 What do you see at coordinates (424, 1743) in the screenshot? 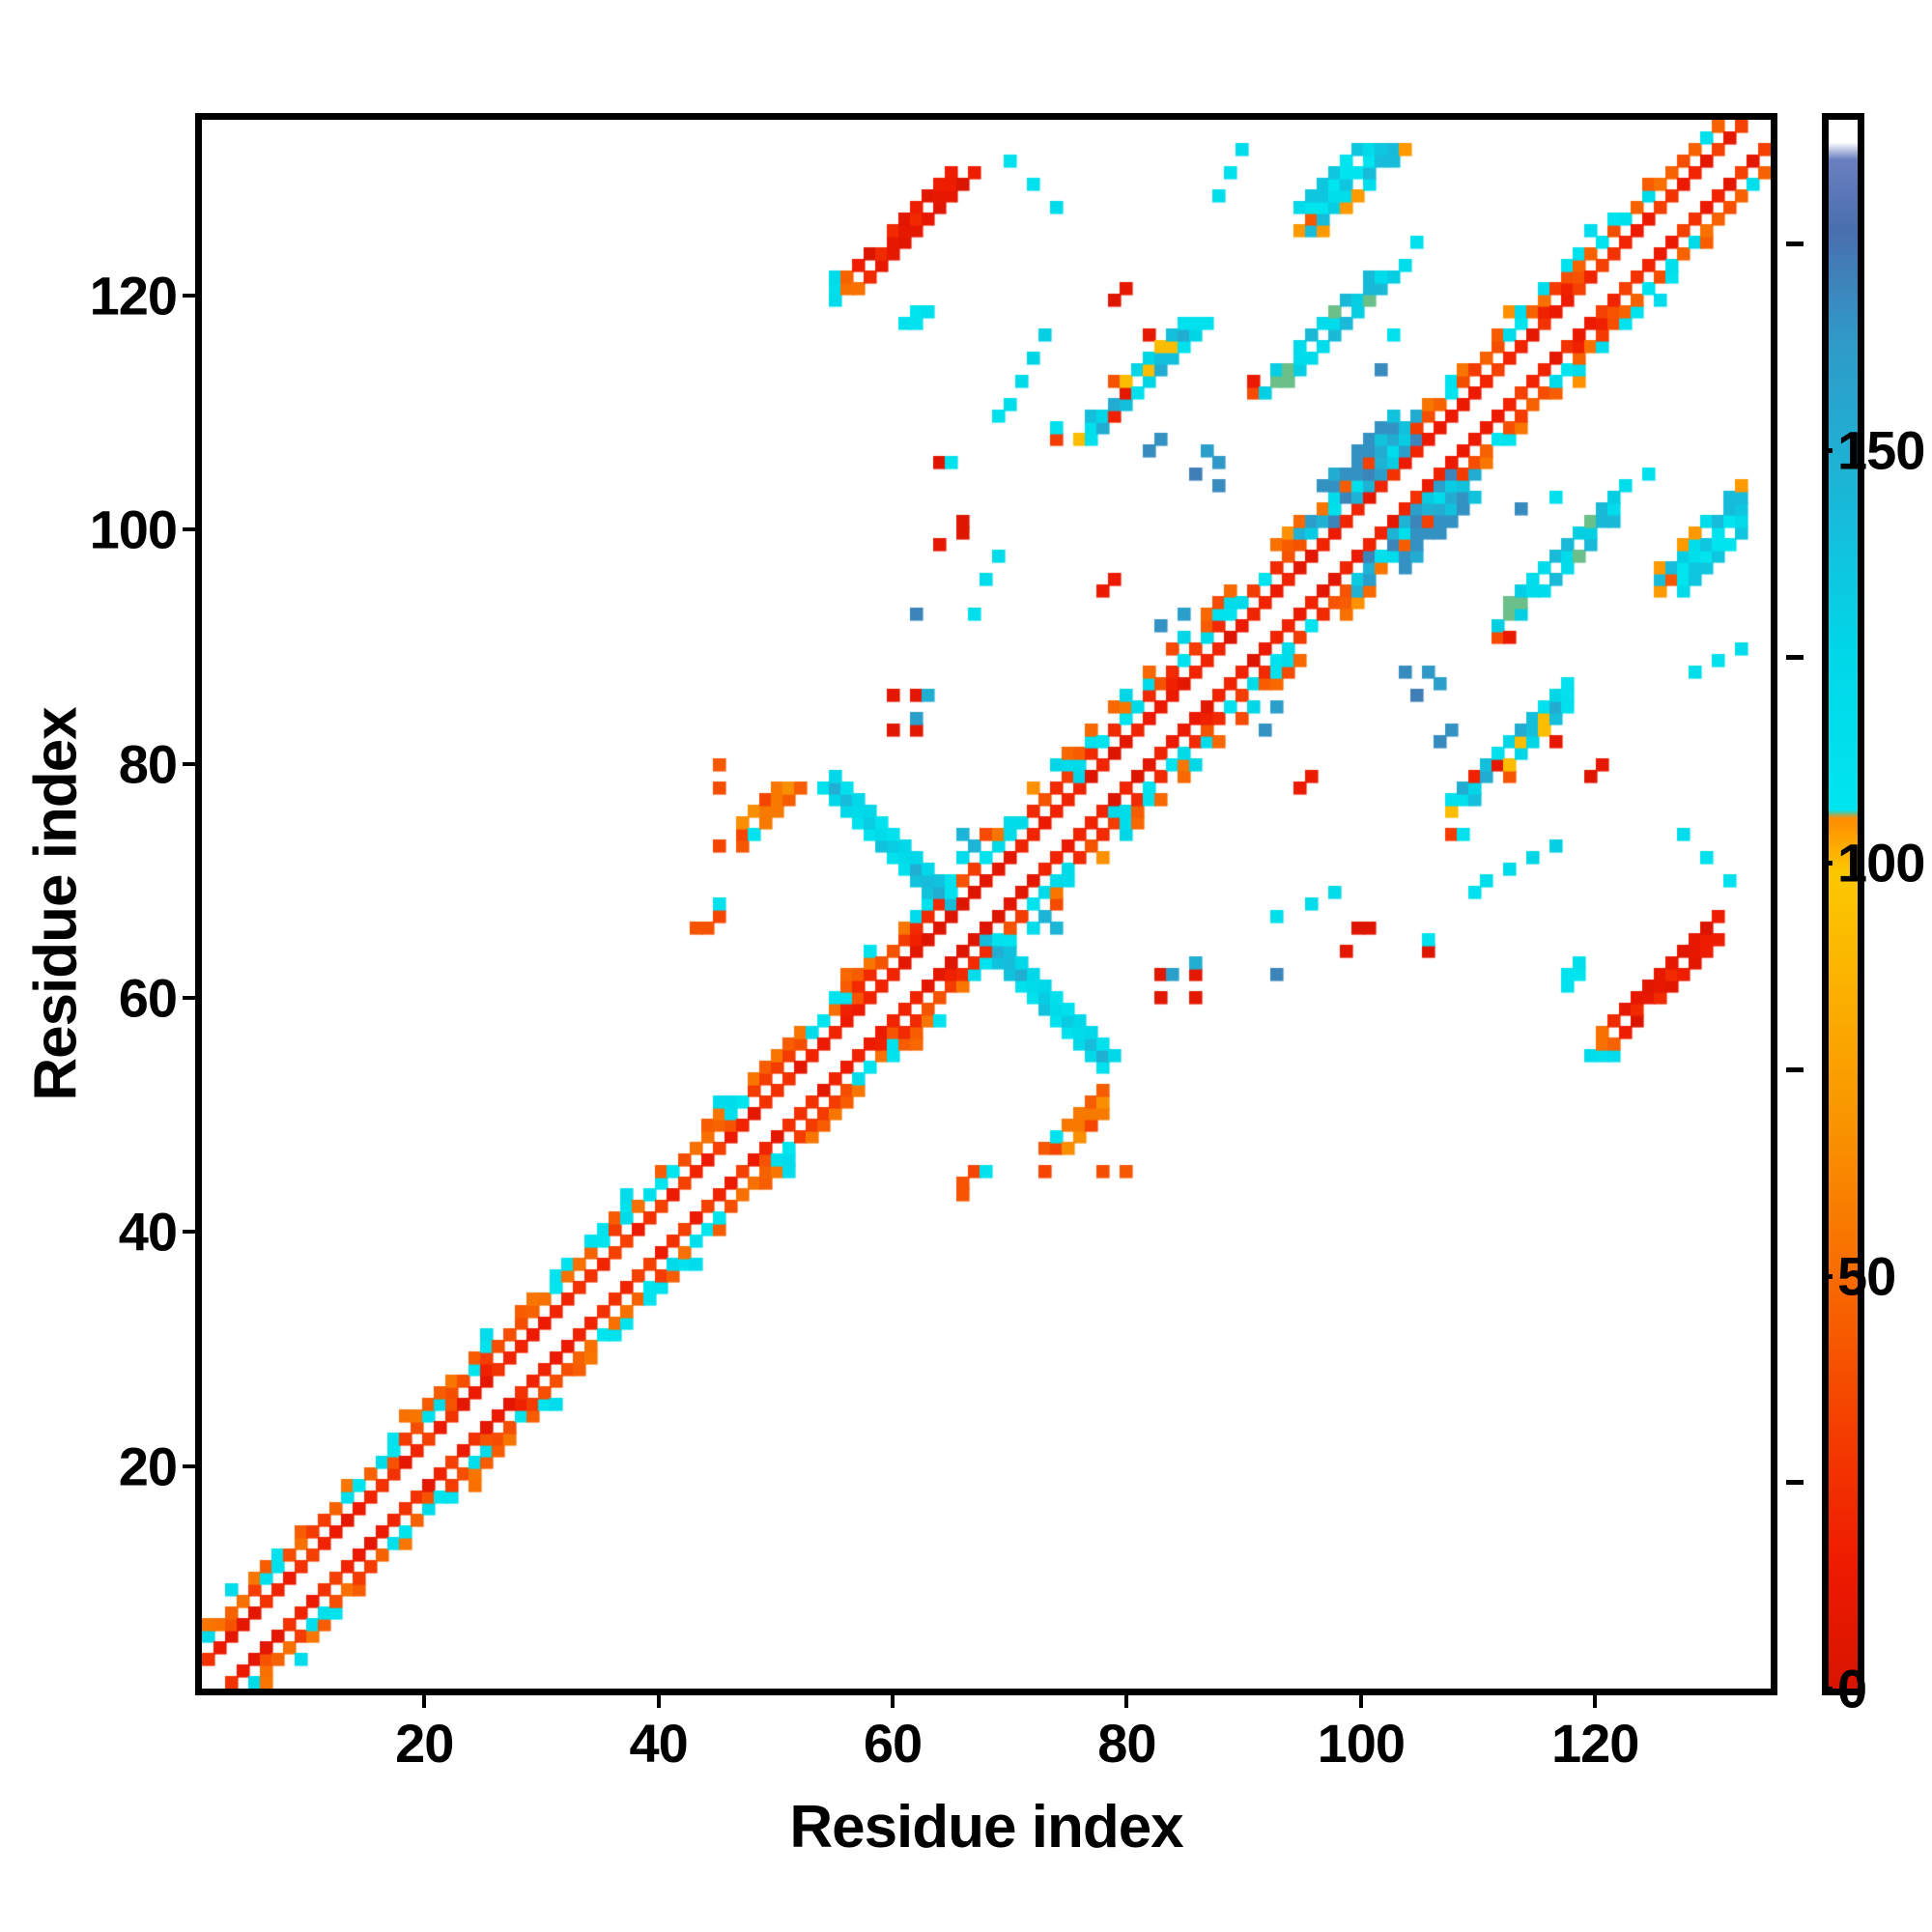
I see `x-tick-label-20: 20` at bounding box center [424, 1743].